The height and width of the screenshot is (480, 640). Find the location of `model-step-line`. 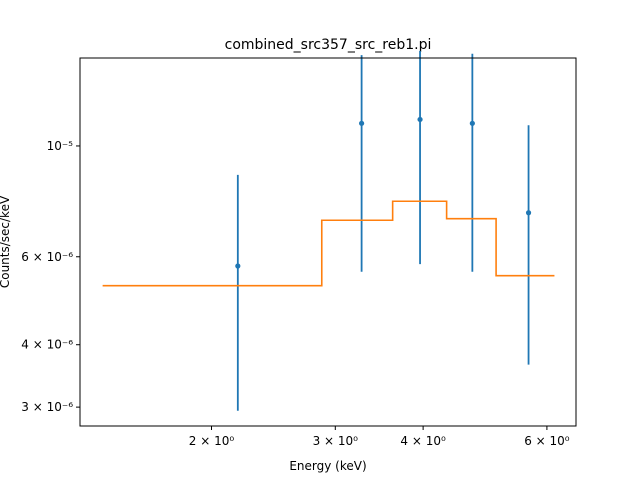

model-step-line is located at coordinates (328, 243).